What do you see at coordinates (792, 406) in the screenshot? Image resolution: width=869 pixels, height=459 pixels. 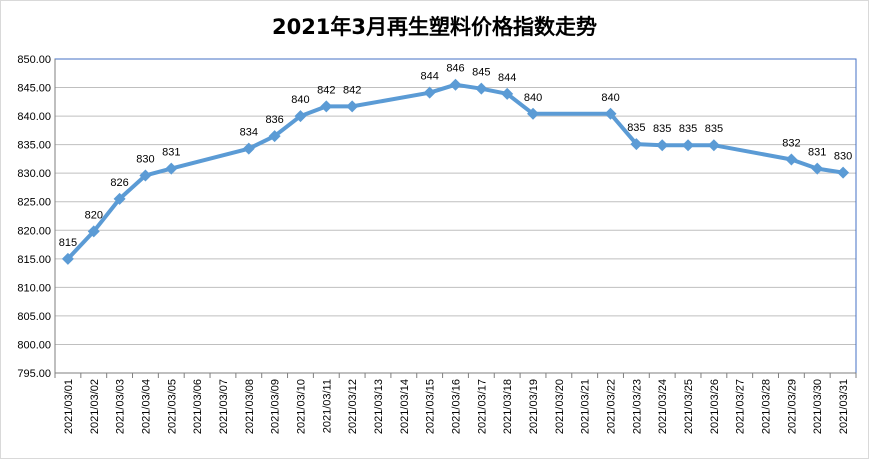 I see `x-tick-label: 2021/03/29` at bounding box center [792, 406].